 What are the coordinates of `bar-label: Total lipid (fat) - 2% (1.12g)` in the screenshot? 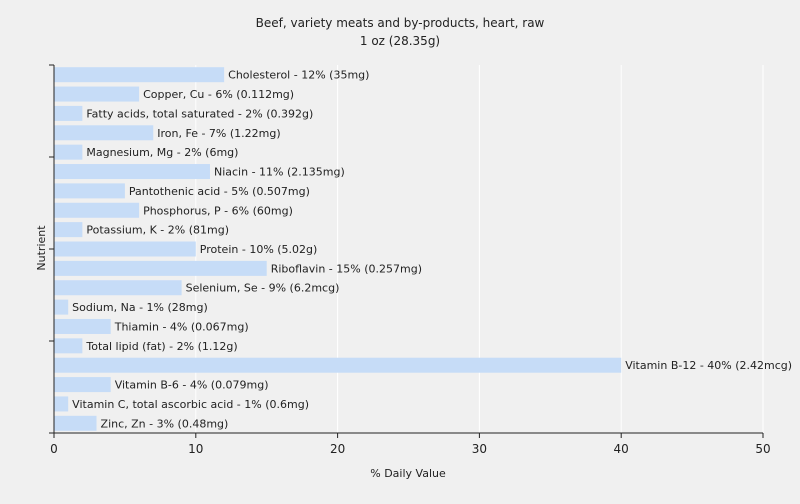 It's located at (161, 346).